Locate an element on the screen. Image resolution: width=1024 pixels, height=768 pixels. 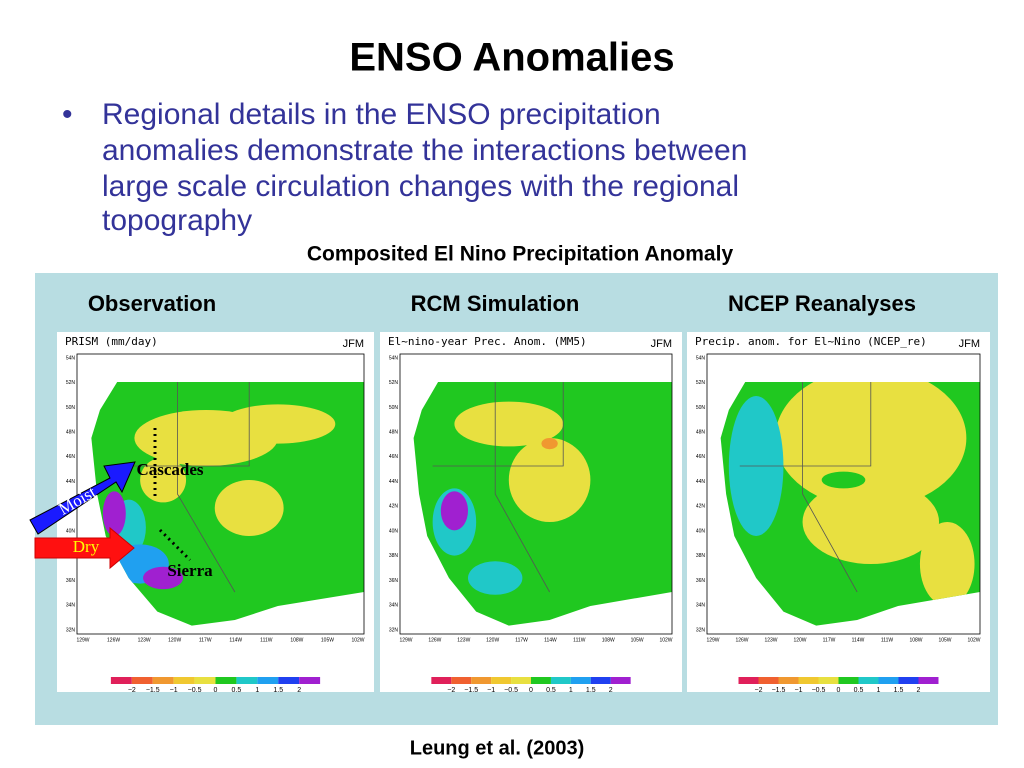
panel-header: NCEP Reanalyses is located at coordinates (822, 303).